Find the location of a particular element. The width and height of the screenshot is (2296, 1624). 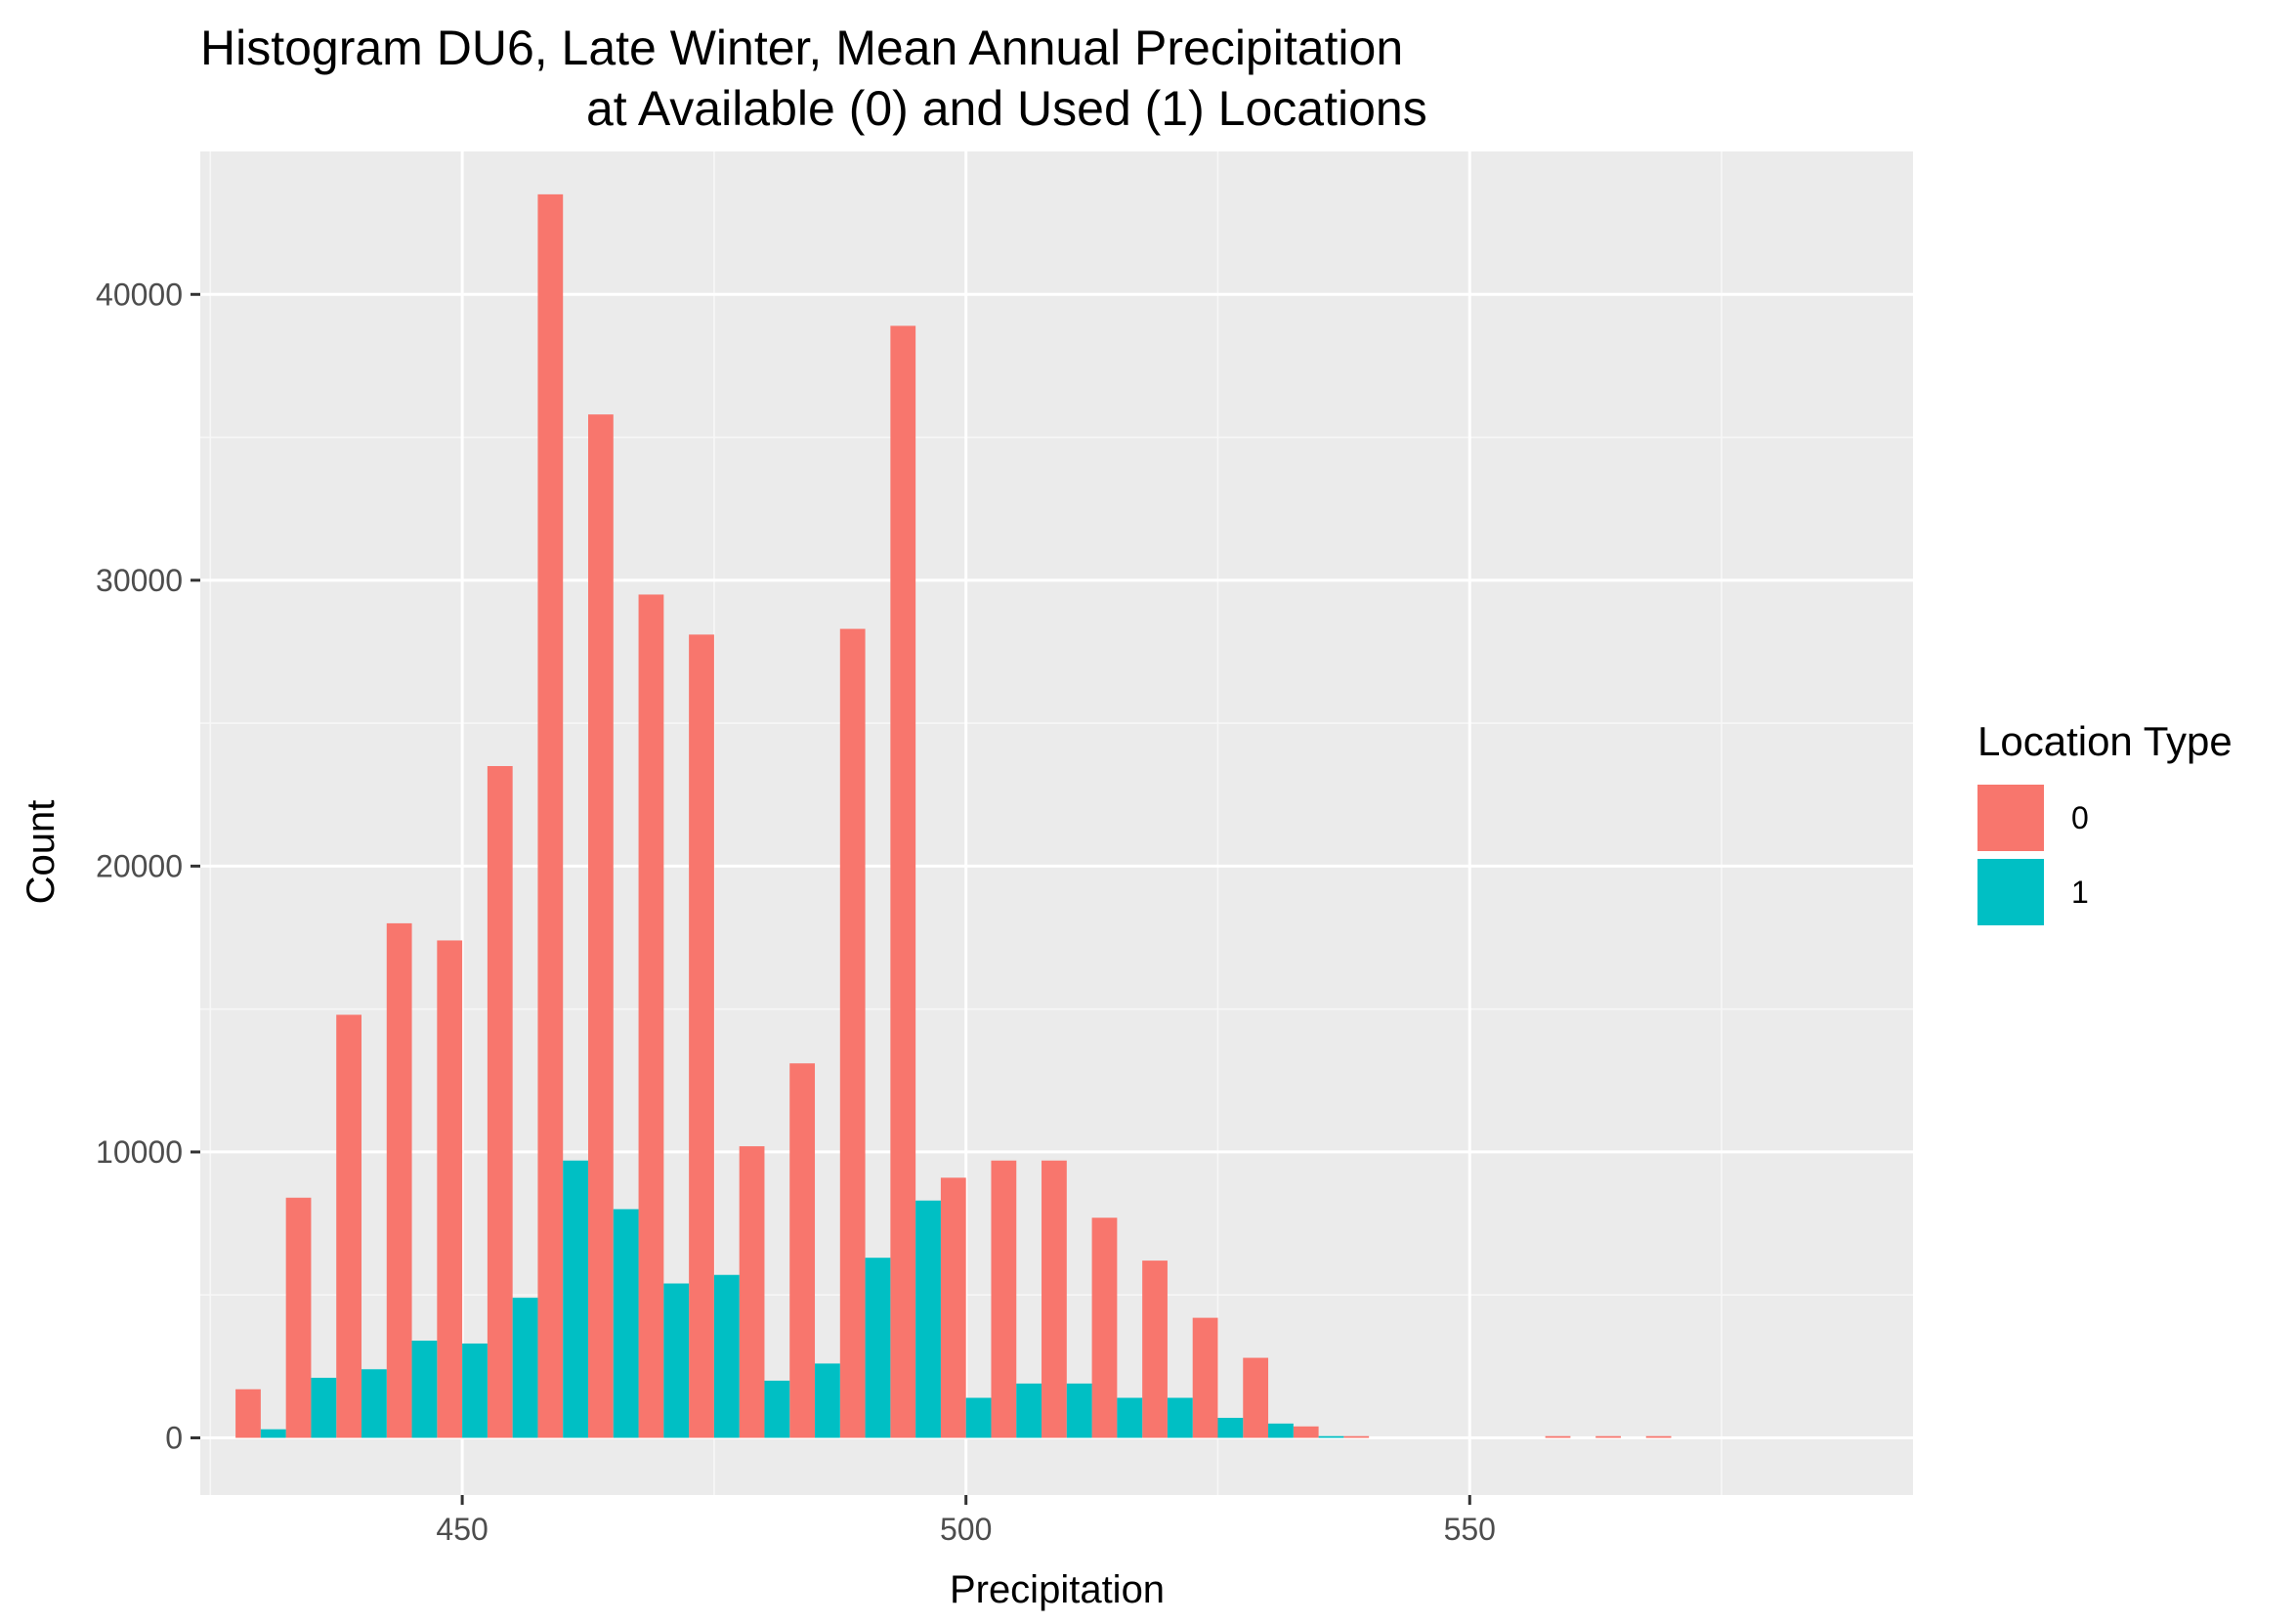

legend-item-1: 1 is located at coordinates (2105, 892).